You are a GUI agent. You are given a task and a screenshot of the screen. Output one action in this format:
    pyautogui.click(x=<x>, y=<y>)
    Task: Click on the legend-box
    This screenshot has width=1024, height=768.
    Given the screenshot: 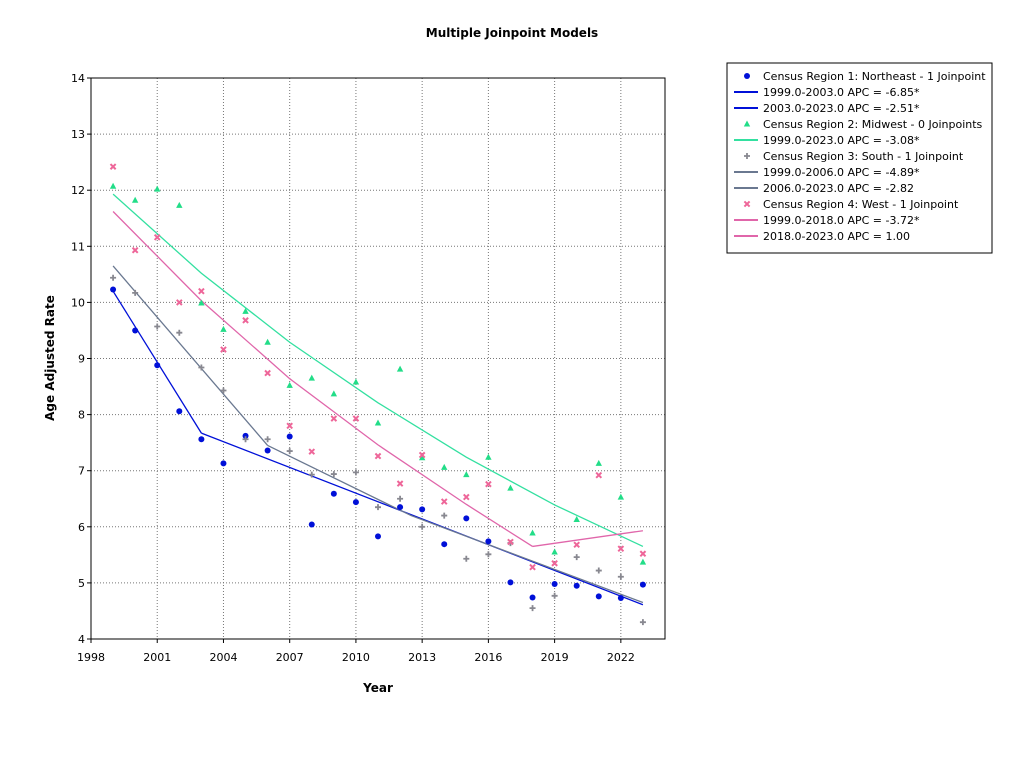 What is the action you would take?
    pyautogui.click(x=859, y=158)
    